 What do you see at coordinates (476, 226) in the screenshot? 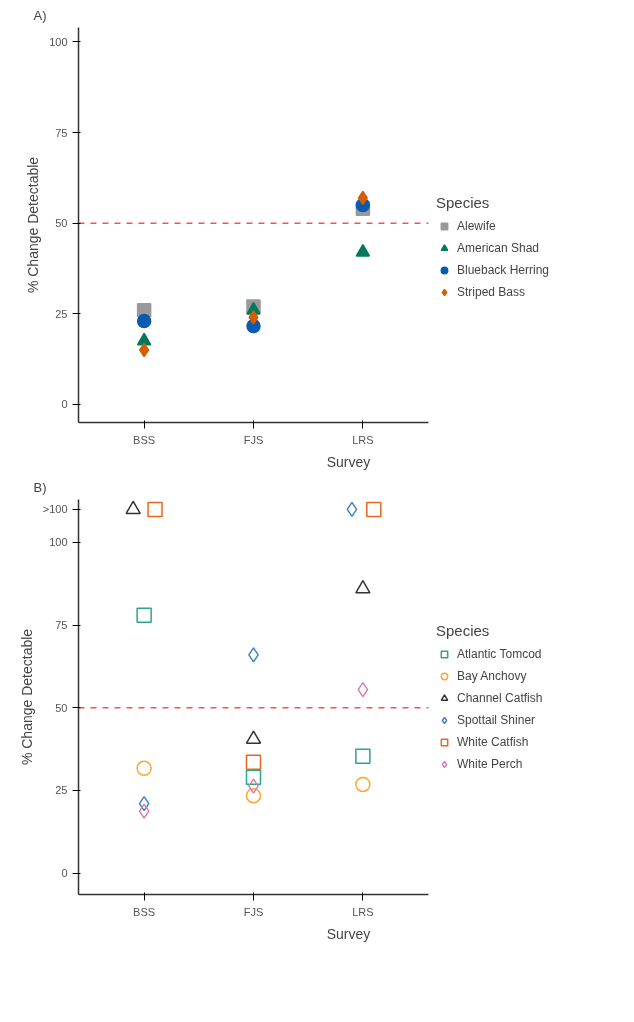
I see `legend-label: Alewife` at bounding box center [476, 226].